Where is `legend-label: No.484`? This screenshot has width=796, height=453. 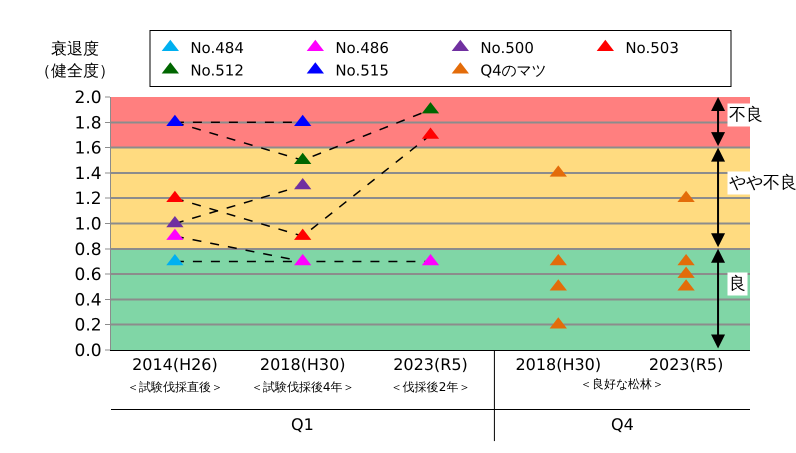
legend-label: No.484 is located at coordinates (217, 48).